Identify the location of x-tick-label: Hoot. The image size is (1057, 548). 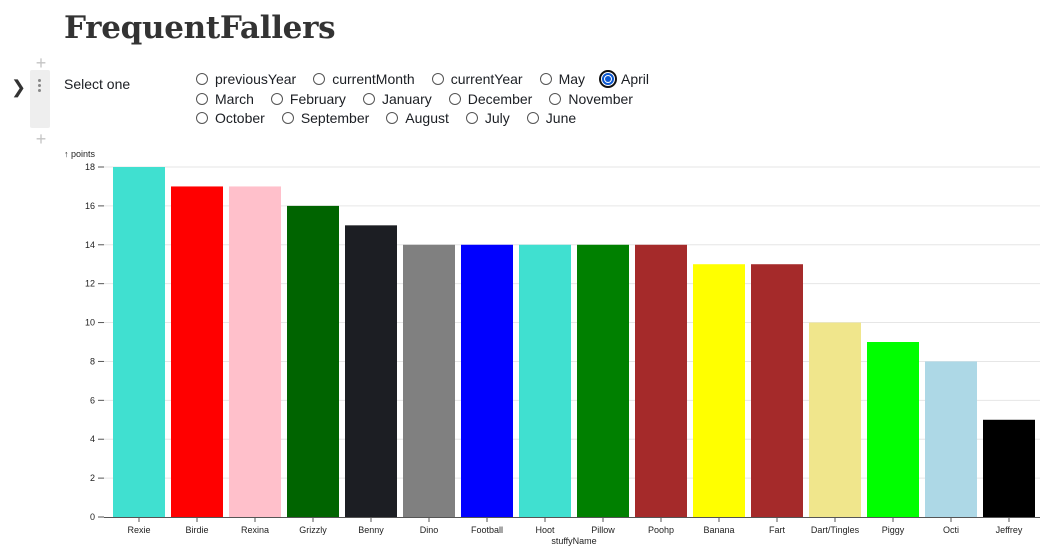
(545, 530).